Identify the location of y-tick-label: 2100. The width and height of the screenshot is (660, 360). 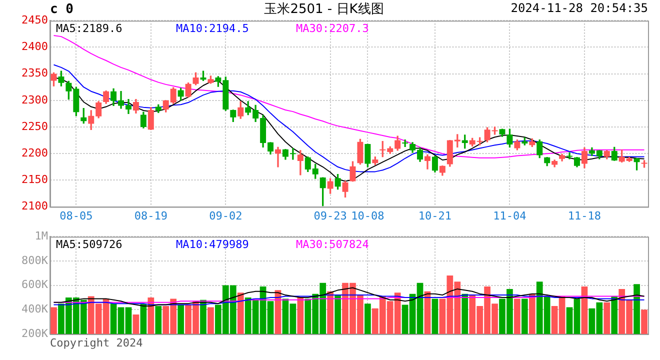
(35, 206).